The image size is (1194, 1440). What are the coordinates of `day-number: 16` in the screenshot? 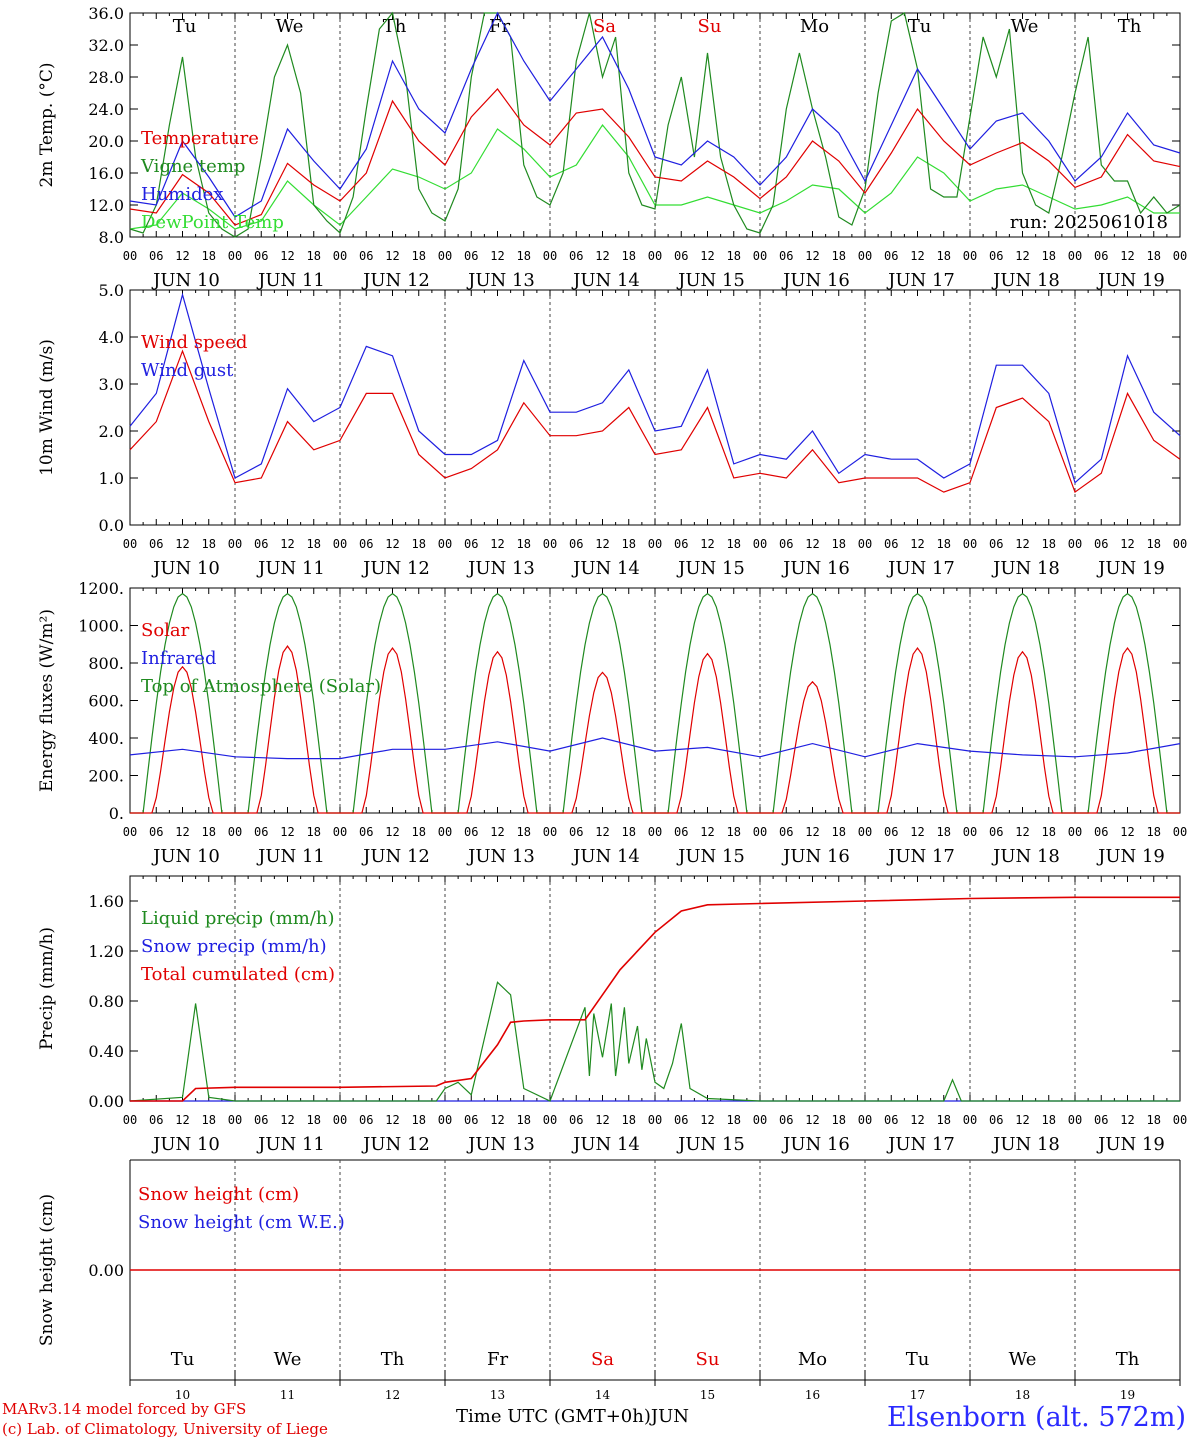 It's located at (812, 1395).